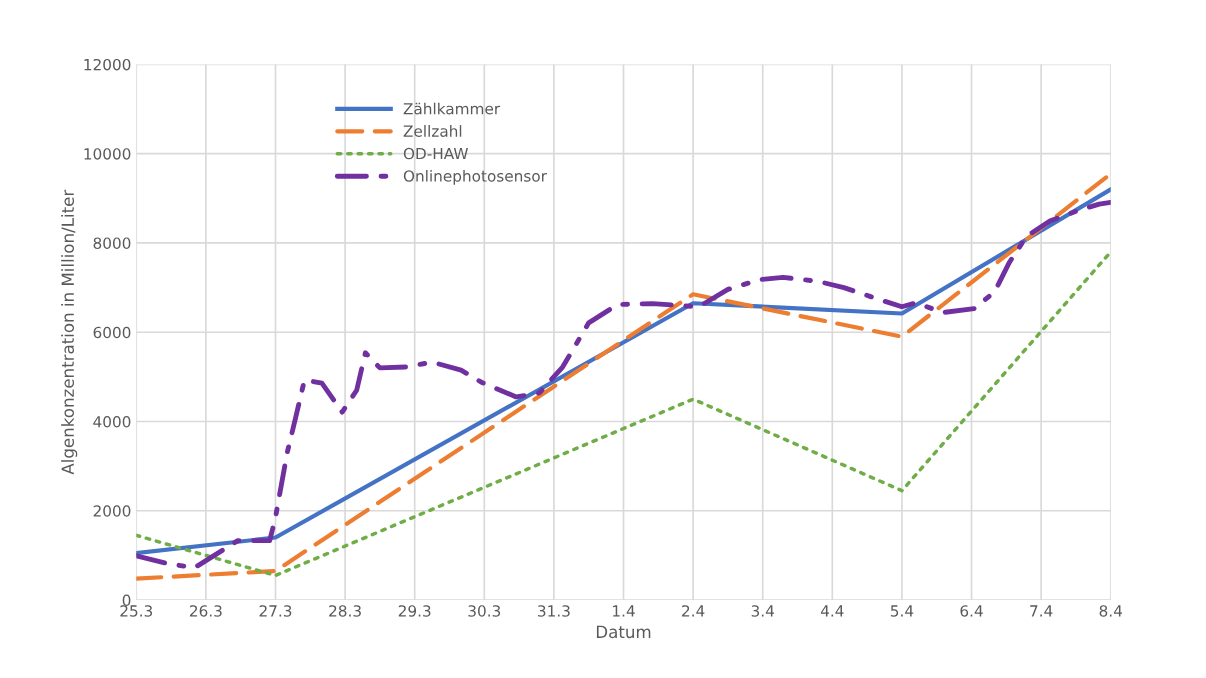 The width and height of the screenshot is (1206, 678). What do you see at coordinates (432, 131) in the screenshot?
I see `legend-label: Zellzahl` at bounding box center [432, 131].